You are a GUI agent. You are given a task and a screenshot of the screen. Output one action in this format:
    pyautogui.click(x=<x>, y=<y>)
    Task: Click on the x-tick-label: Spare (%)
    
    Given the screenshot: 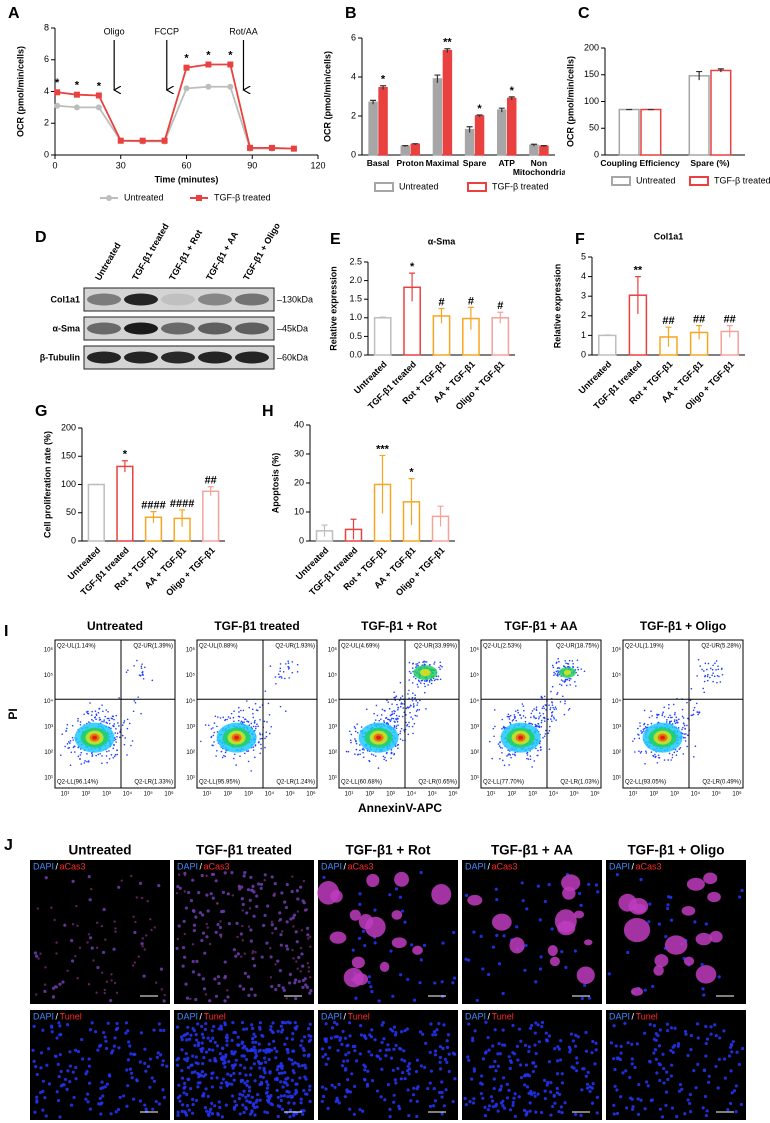 What is the action you would take?
    pyautogui.click(x=710, y=163)
    